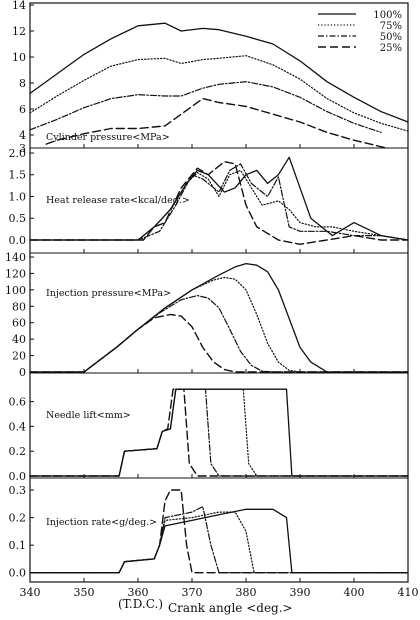  What do you see at coordinates (140, 604) in the screenshot?
I see `x-axis-tdc-label: (T.D.C.)` at bounding box center [140, 604].